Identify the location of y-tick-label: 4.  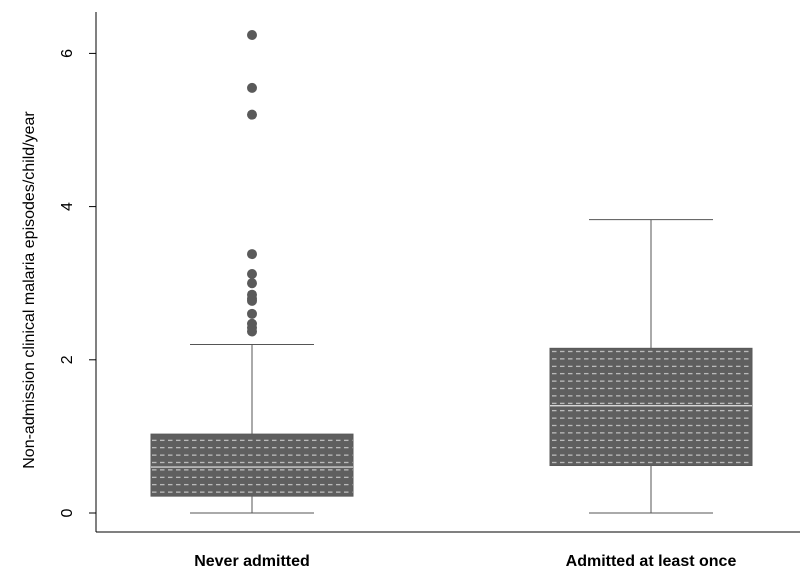
(67, 206).